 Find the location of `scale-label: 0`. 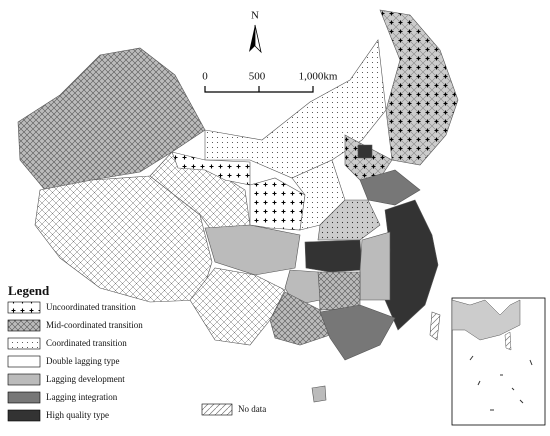

scale-label: 0 is located at coordinates (205, 77).